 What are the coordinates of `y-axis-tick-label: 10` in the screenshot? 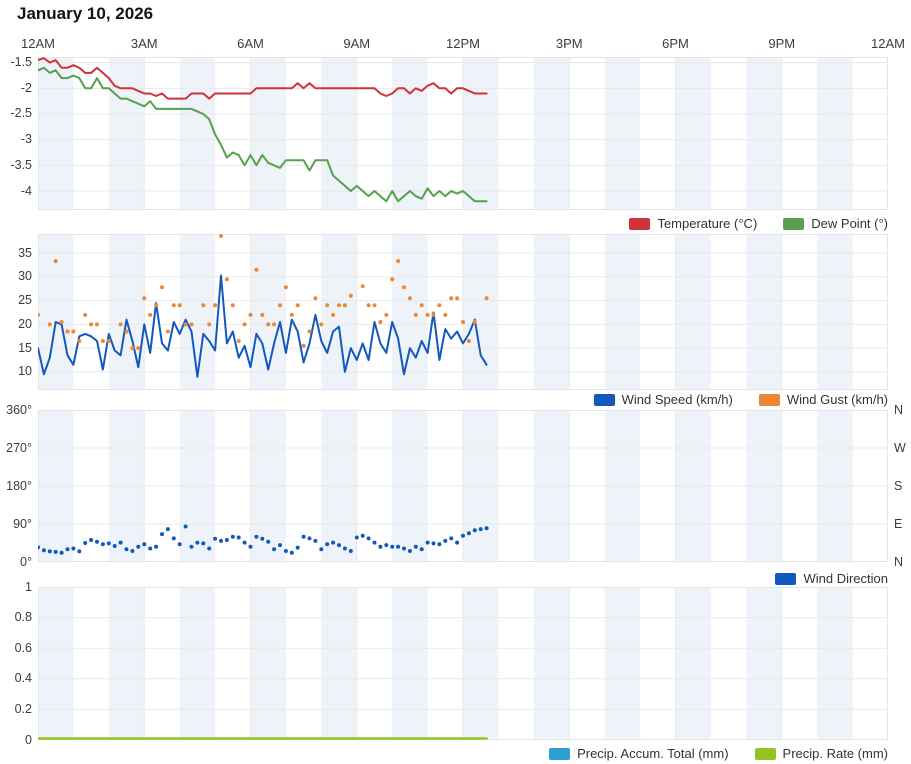 It's located at (25, 371).